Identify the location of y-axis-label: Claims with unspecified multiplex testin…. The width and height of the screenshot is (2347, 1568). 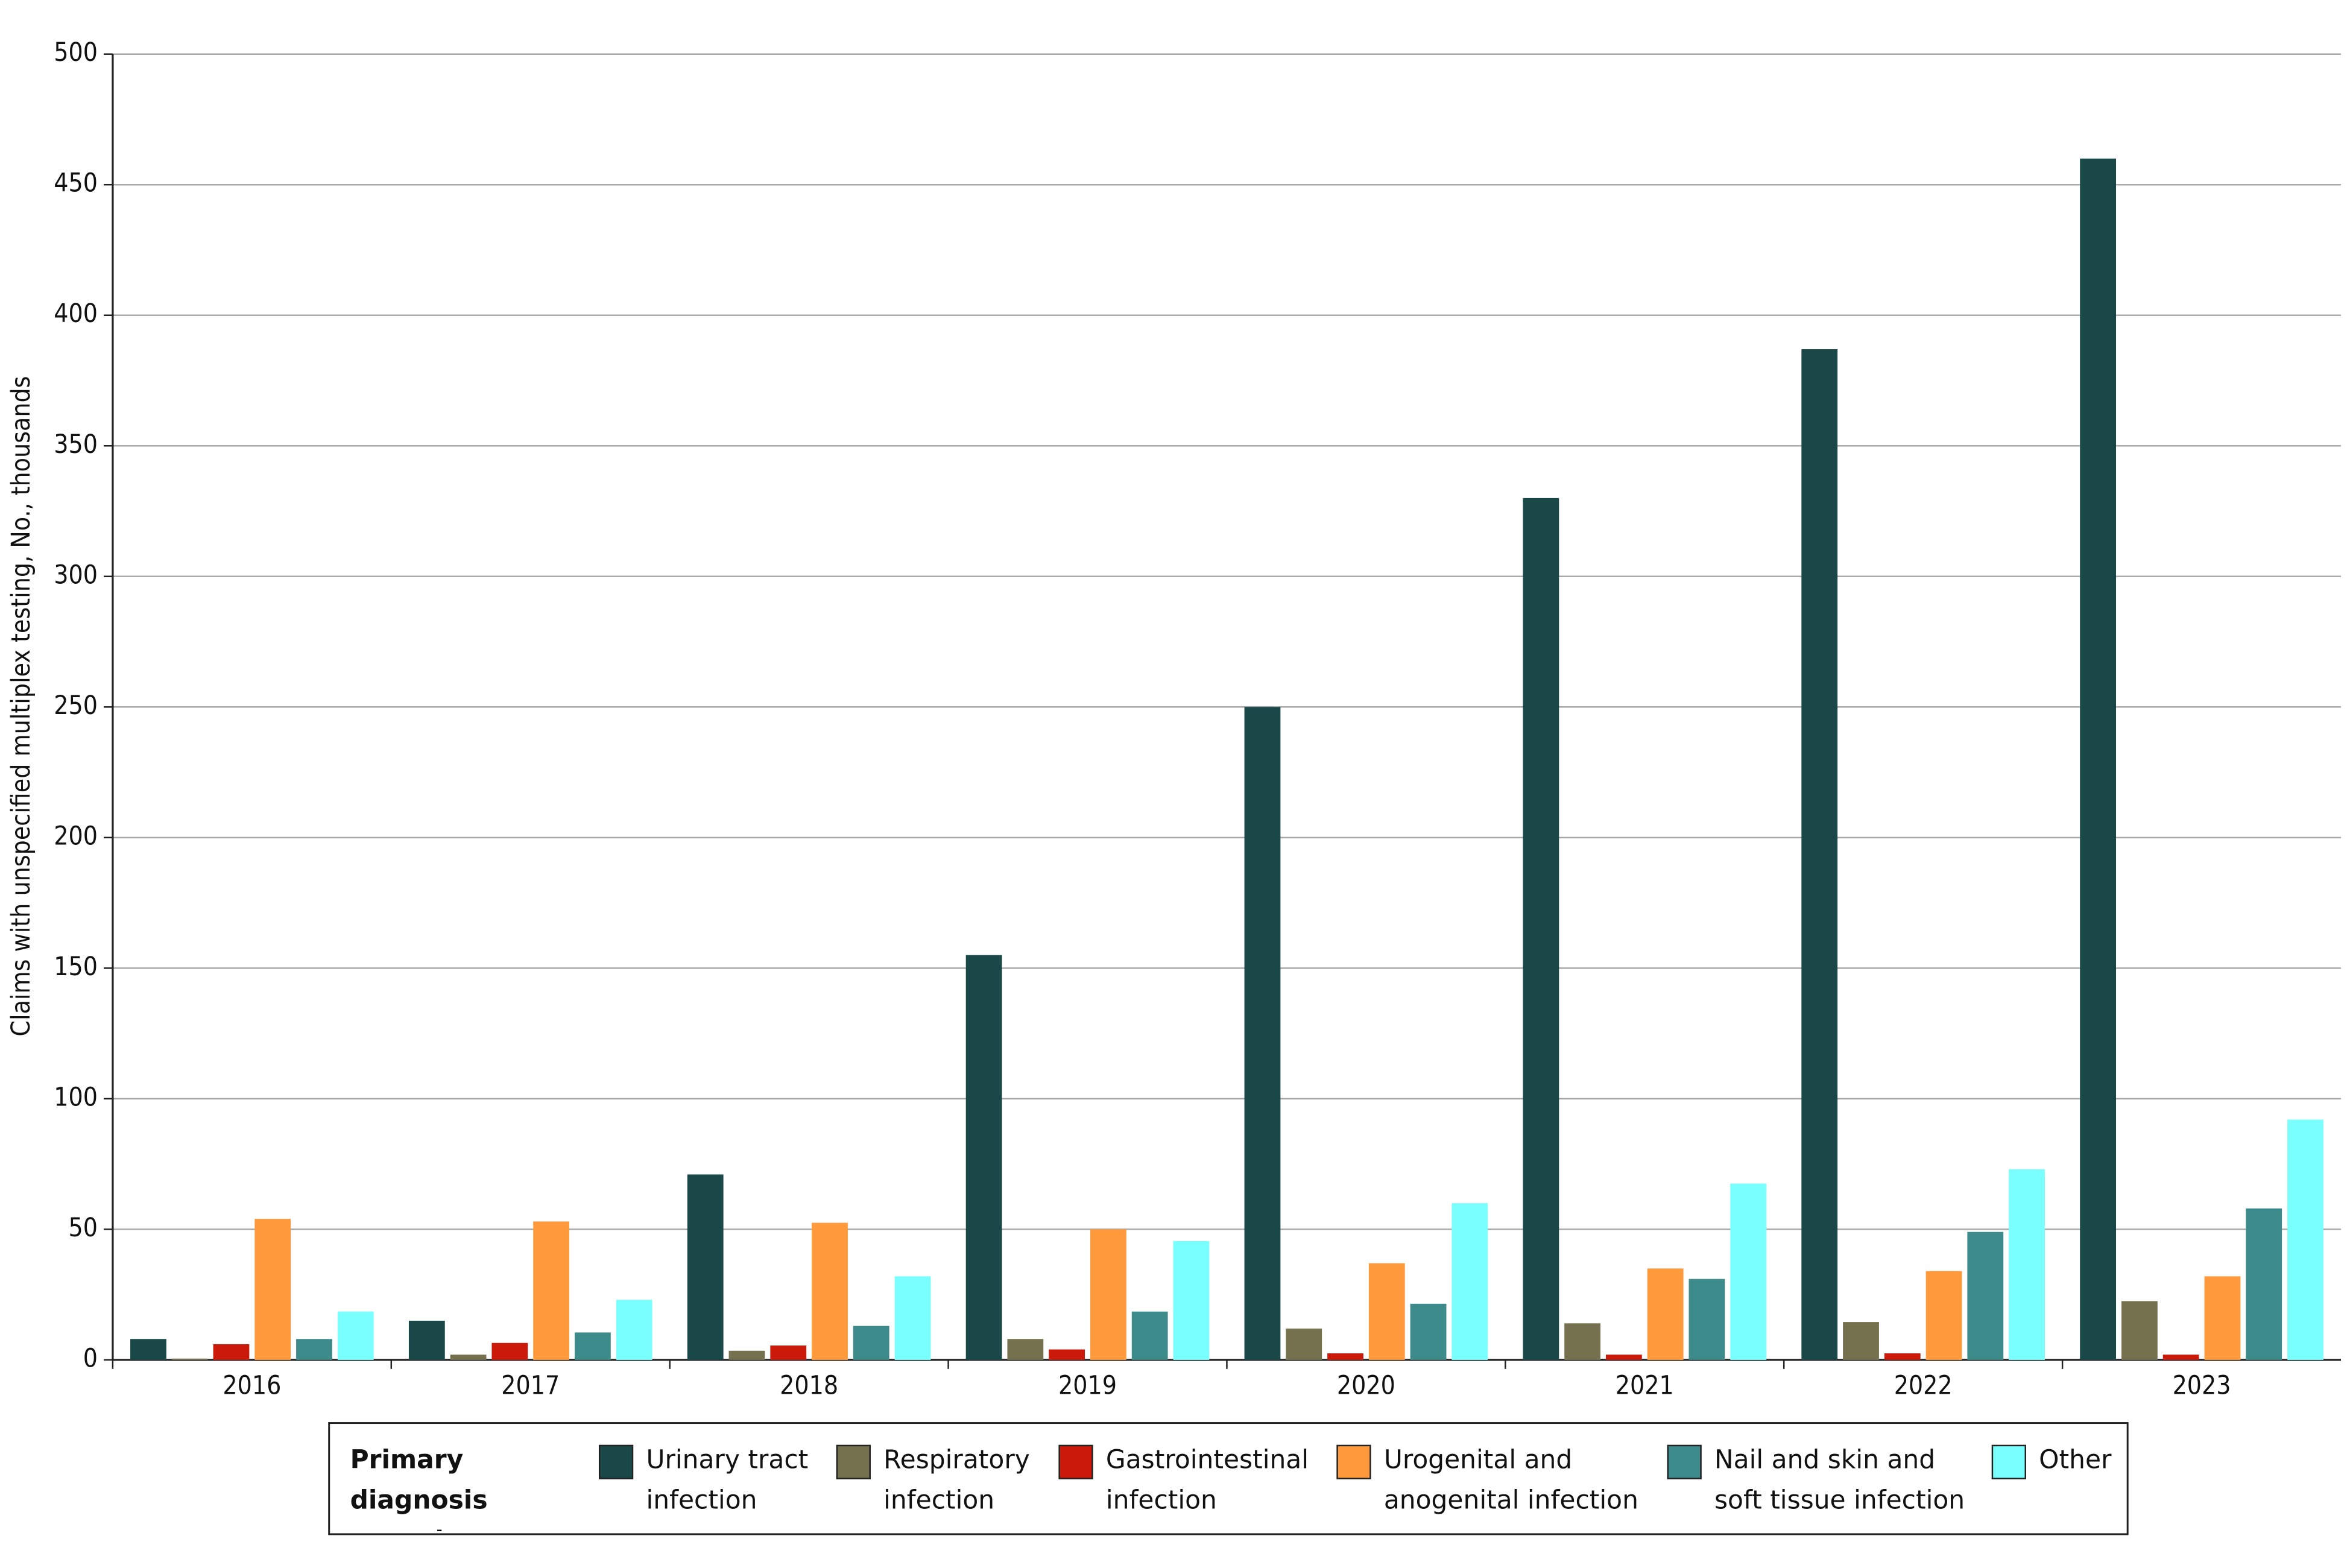
(21, 706).